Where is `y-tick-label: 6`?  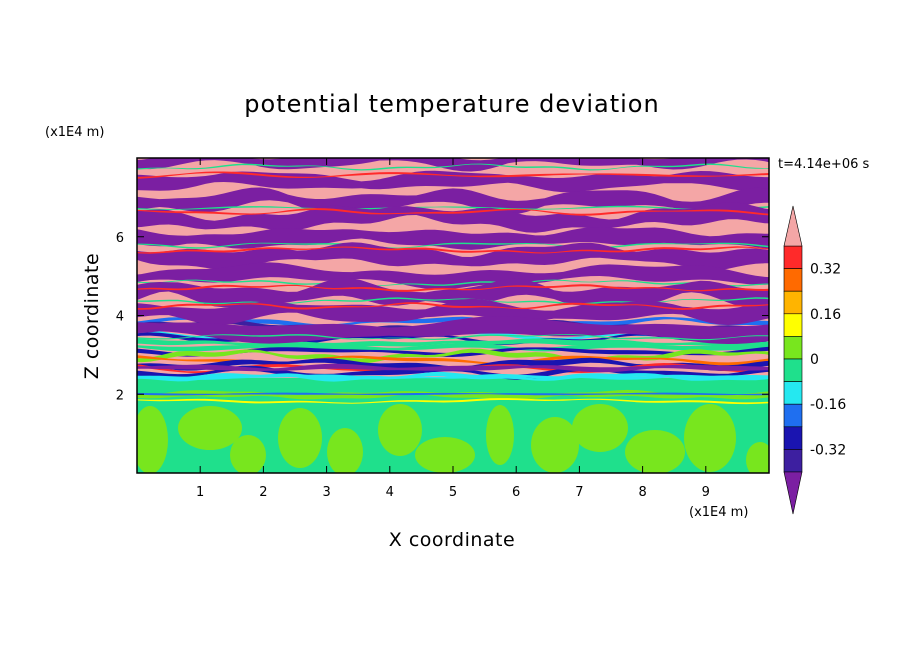
y-tick-label: 6 is located at coordinates (120, 238).